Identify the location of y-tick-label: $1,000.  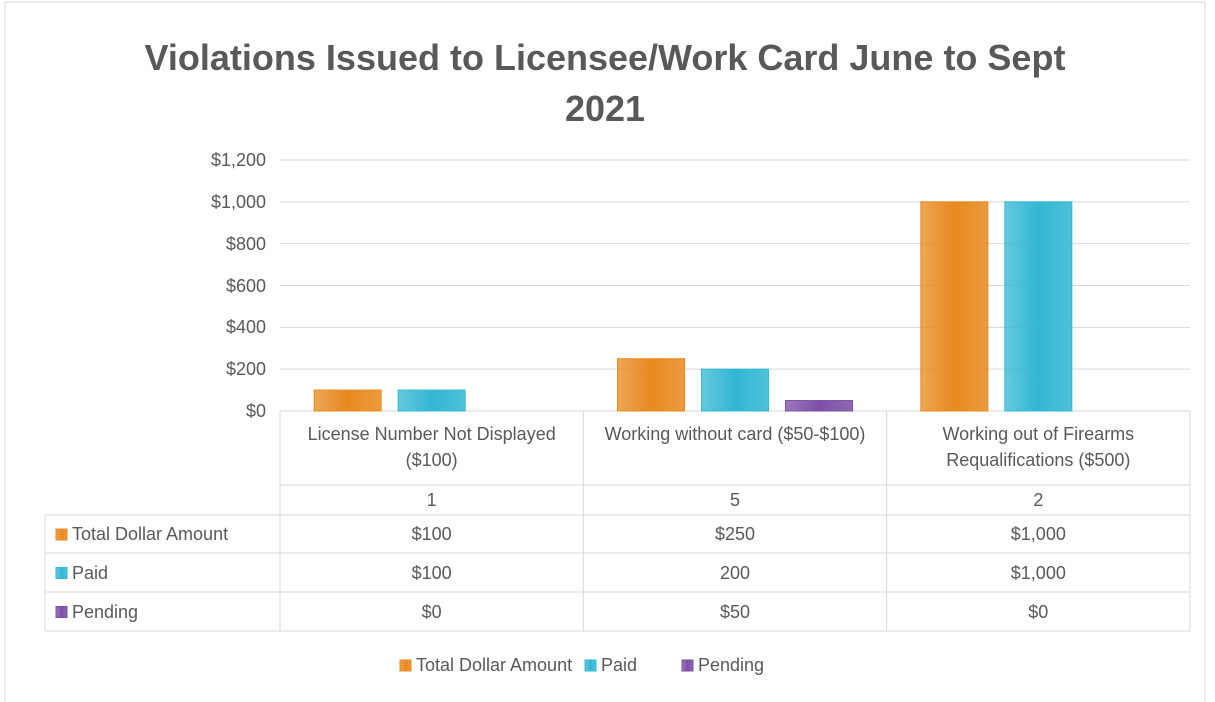
(238, 201).